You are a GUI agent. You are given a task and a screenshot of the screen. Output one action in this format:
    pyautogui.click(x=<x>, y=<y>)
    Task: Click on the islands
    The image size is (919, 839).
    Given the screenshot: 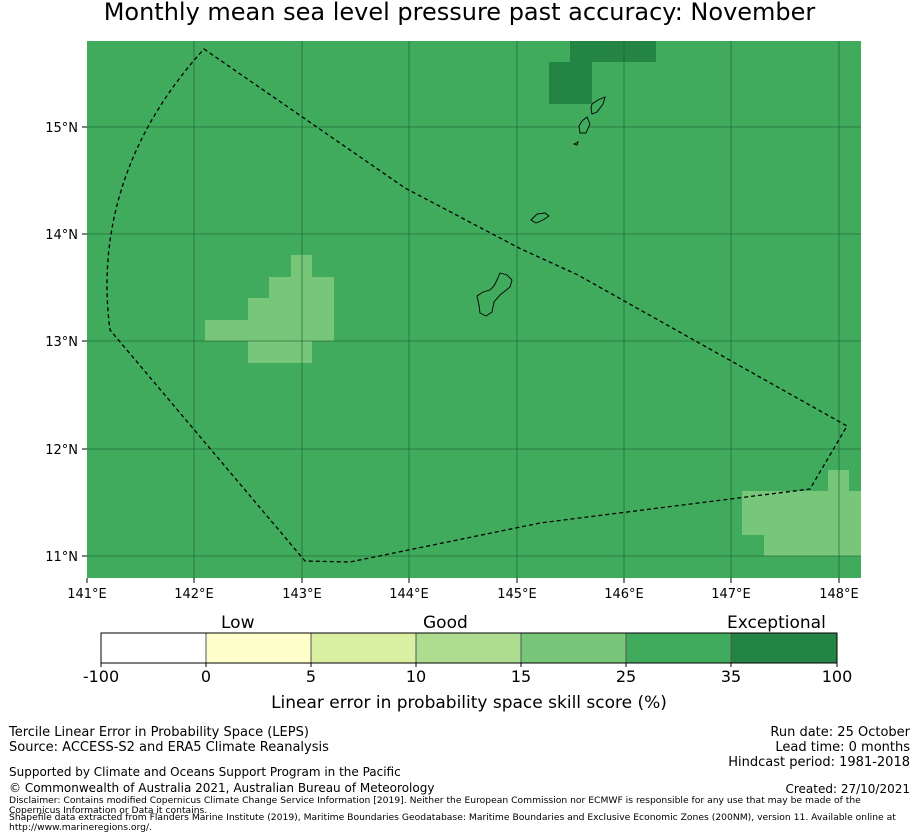 What is the action you would take?
    pyautogui.click(x=541, y=206)
    